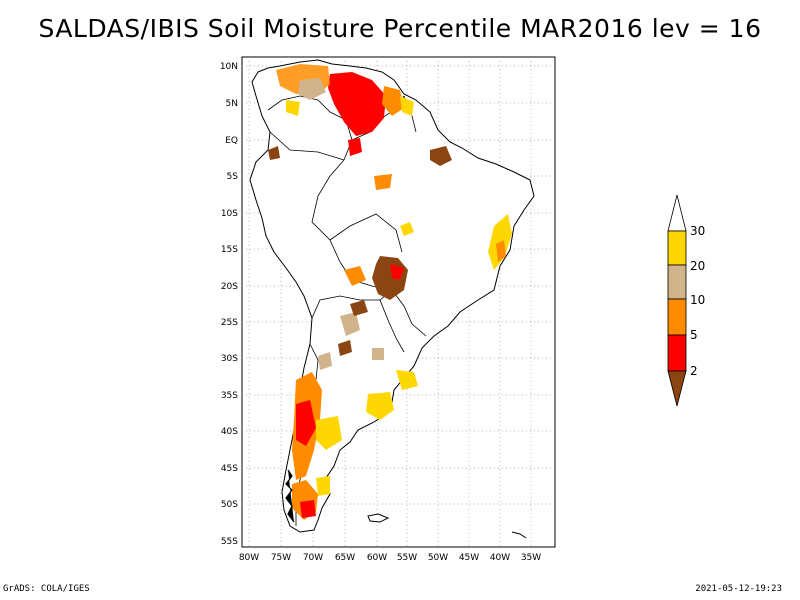 The image size is (800, 600). What do you see at coordinates (407, 558) in the screenshot?
I see `lon-label-55W: 55W` at bounding box center [407, 558].